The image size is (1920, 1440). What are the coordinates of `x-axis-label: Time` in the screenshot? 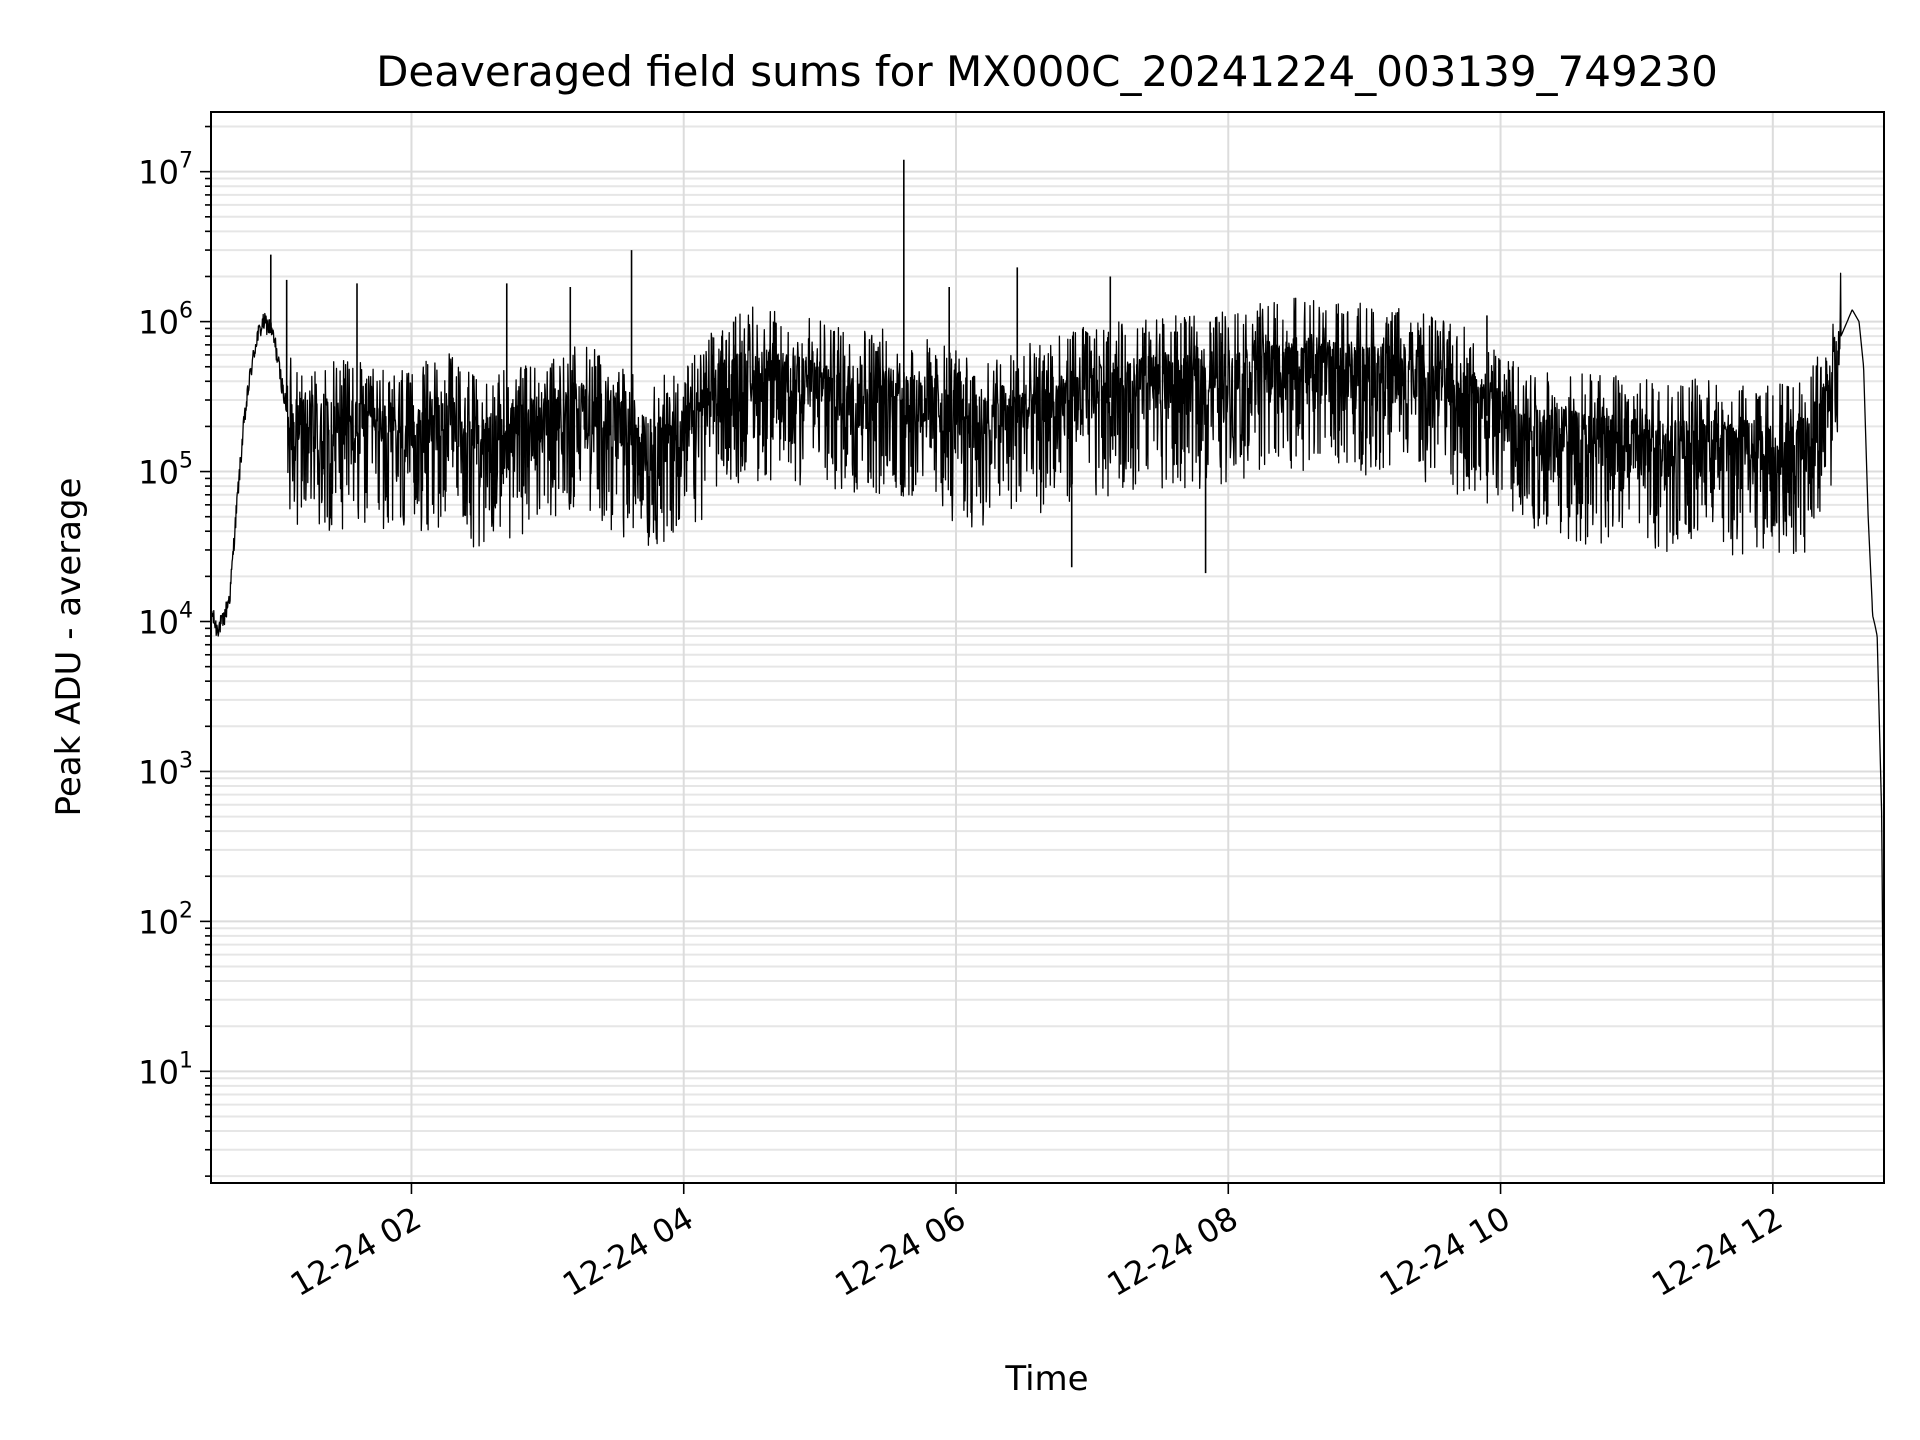 It's located at (1046, 1379).